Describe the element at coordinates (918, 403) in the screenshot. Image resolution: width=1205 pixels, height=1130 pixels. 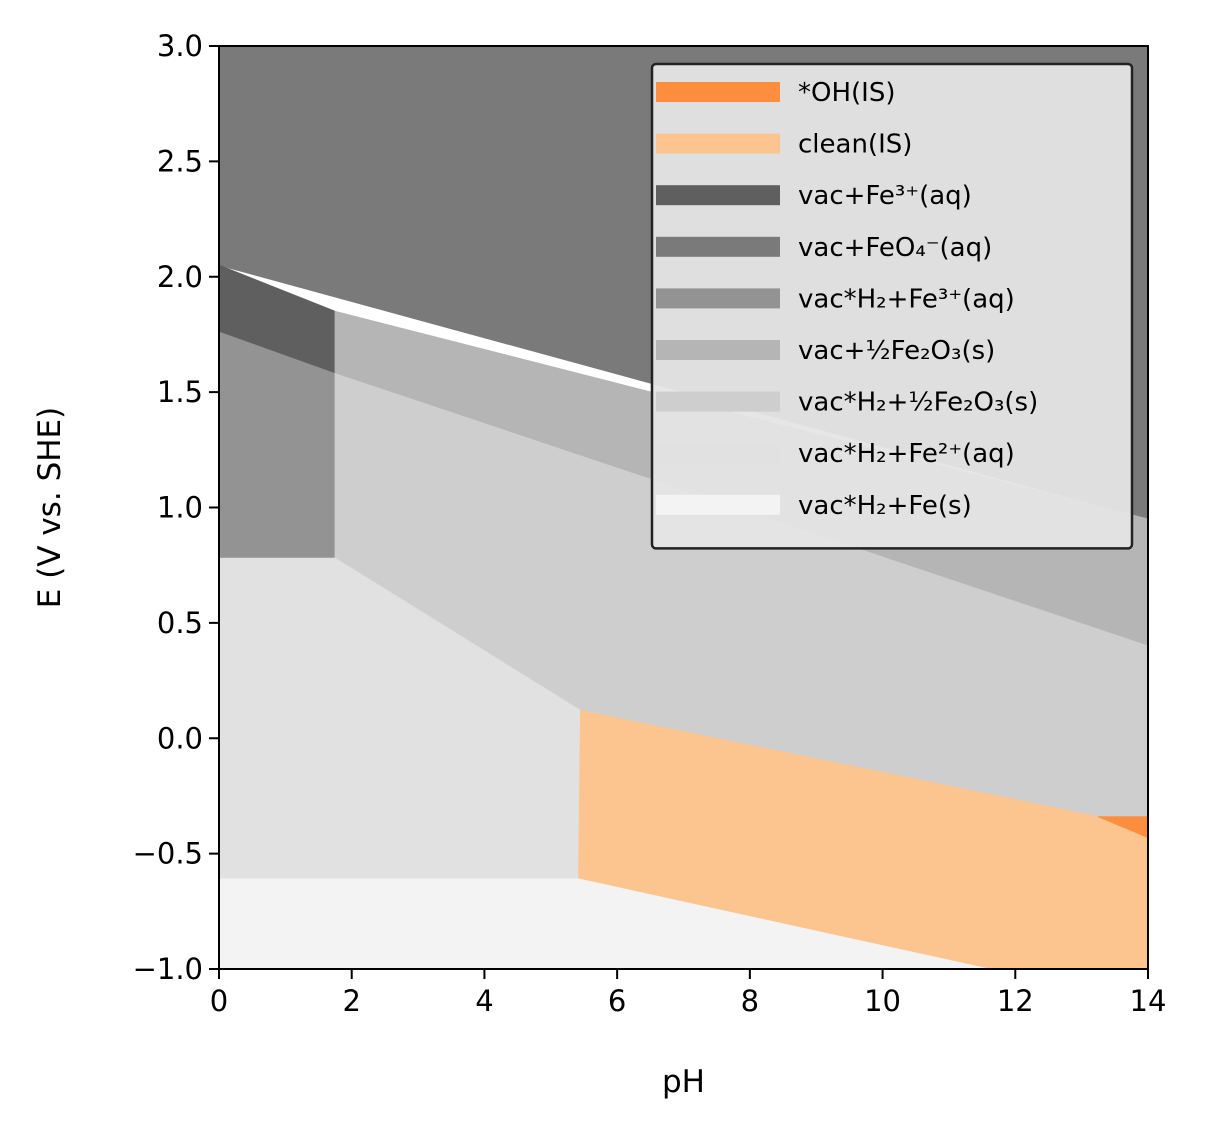
I see `legend-label: vac*H₂+½Fe₂O₃(s)` at that location.